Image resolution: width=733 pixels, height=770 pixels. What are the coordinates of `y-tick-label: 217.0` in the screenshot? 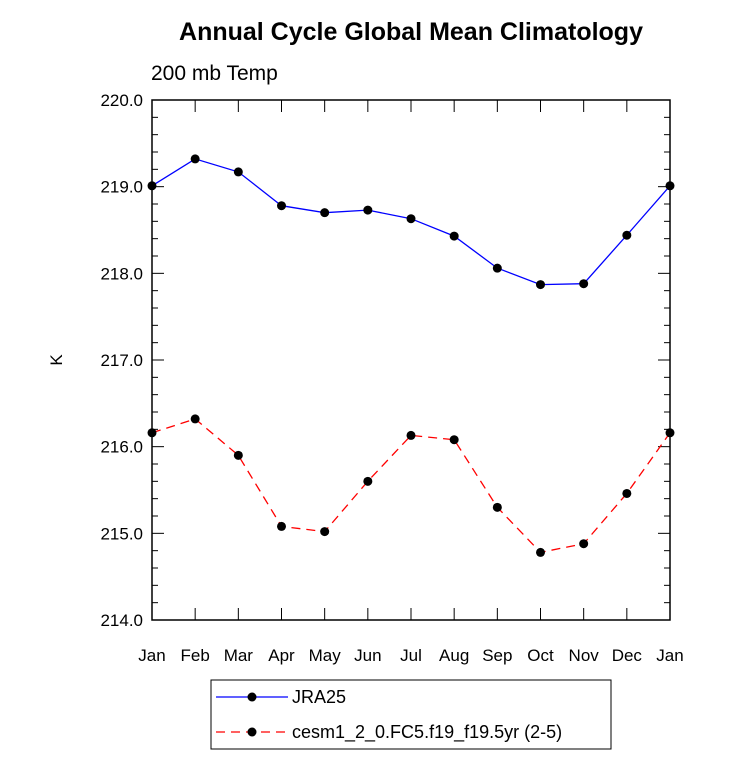 It's located at (121, 360).